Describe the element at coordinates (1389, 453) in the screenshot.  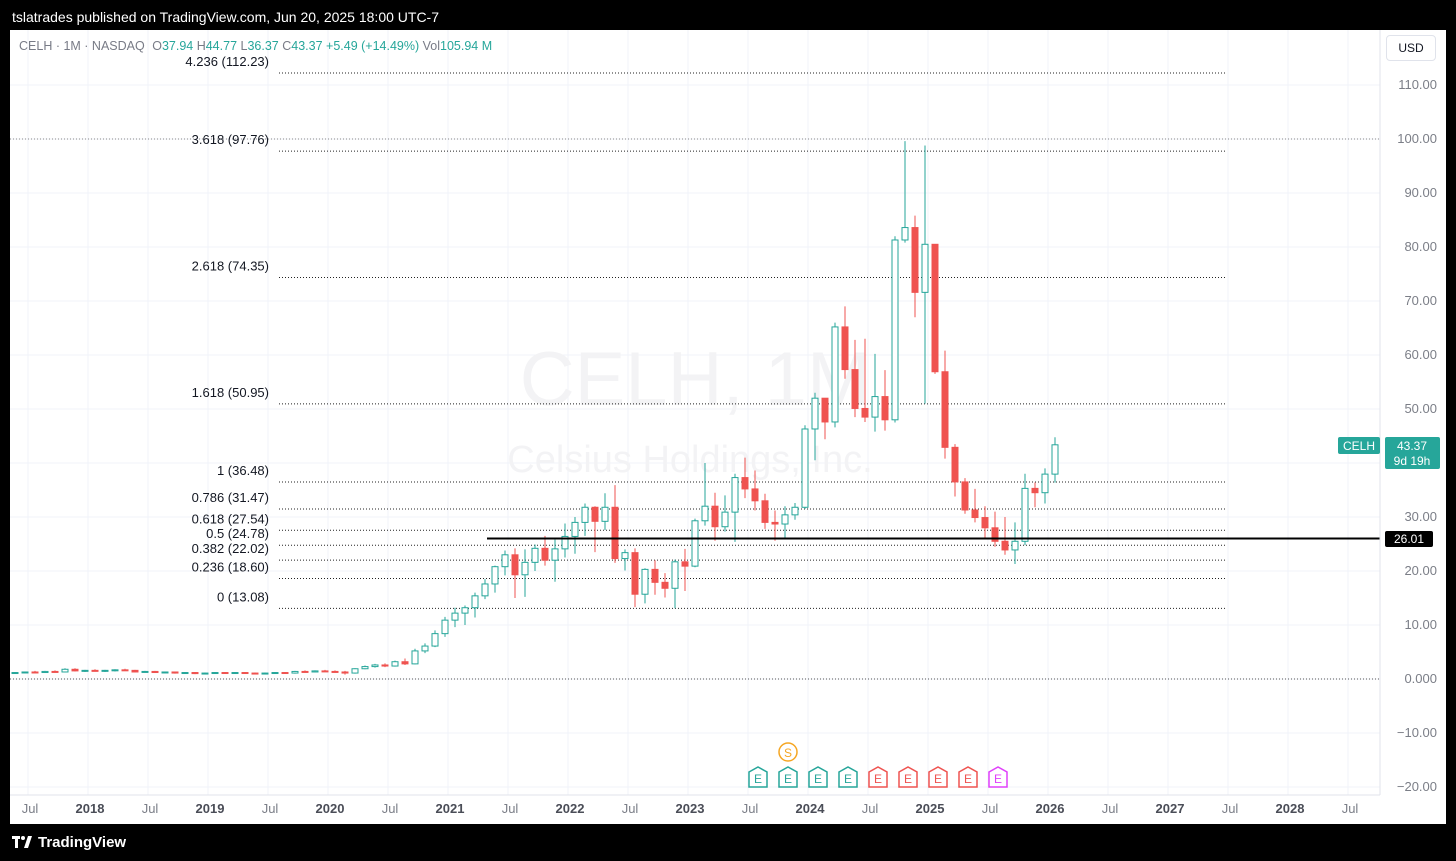
I see `price-tag: CELH 43.37 9d 19h` at that location.